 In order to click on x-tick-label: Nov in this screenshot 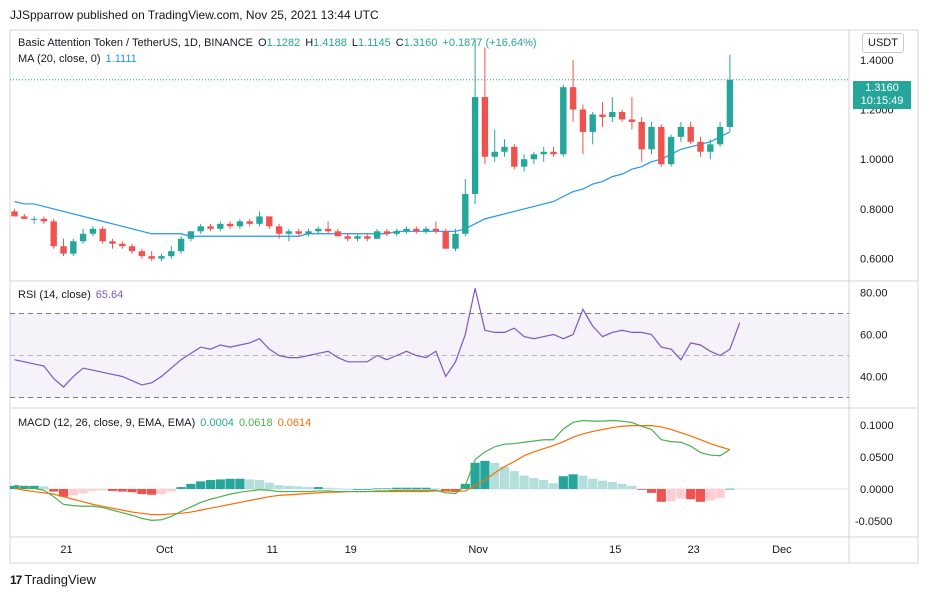, I will do `click(478, 550)`.